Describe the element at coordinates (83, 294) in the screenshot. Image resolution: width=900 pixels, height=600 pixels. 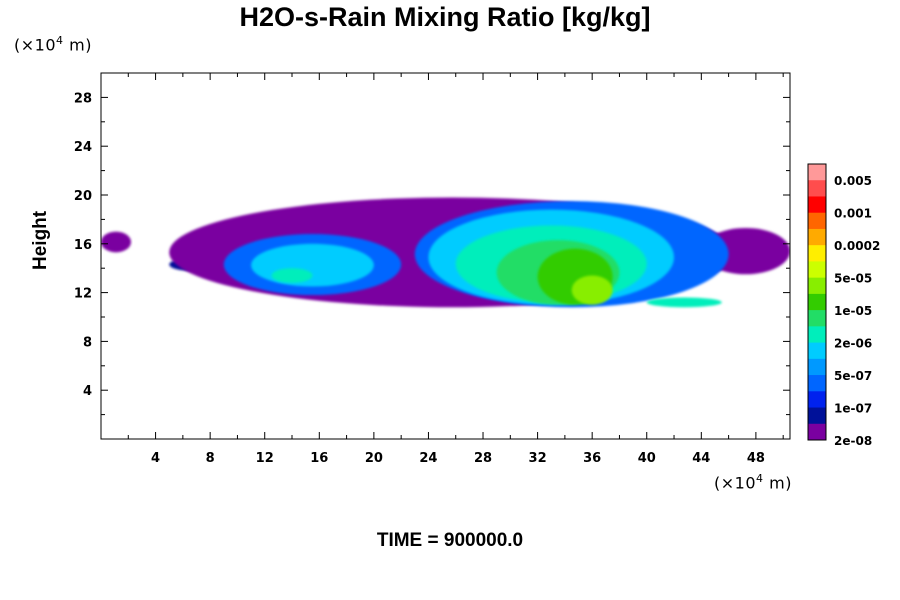
I see `y-tick-label: 12` at that location.